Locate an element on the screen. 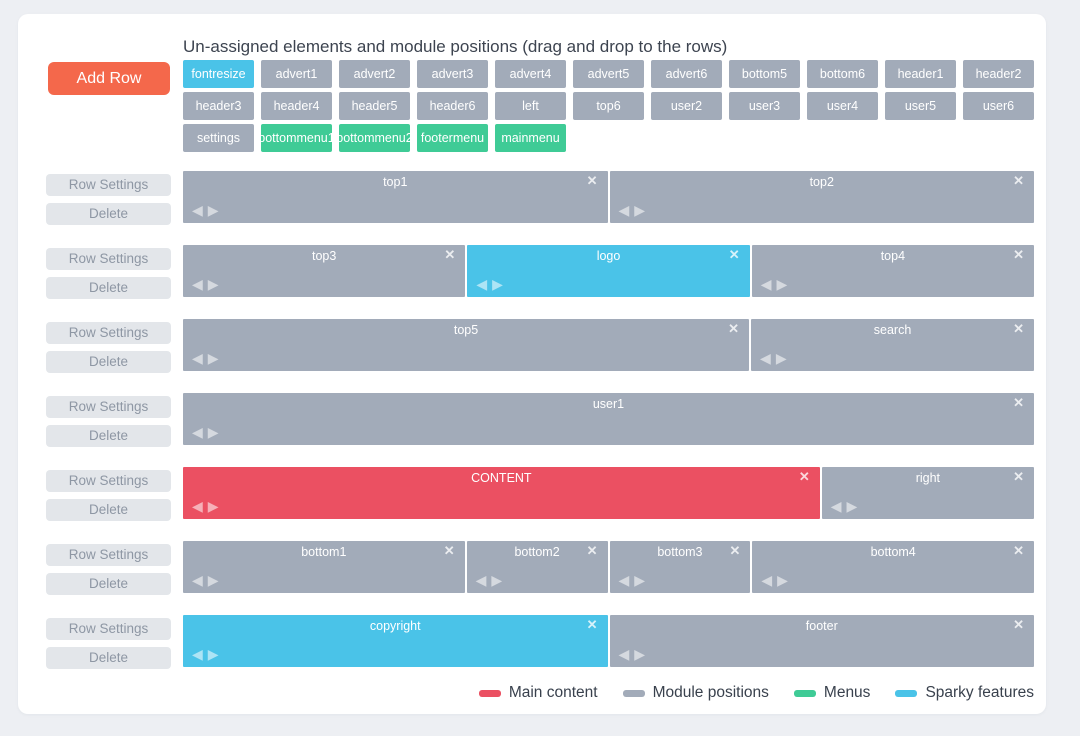 Image resolution: width=1080 pixels, height=736 pixels. chip-advert2: advert2 is located at coordinates (374, 74).